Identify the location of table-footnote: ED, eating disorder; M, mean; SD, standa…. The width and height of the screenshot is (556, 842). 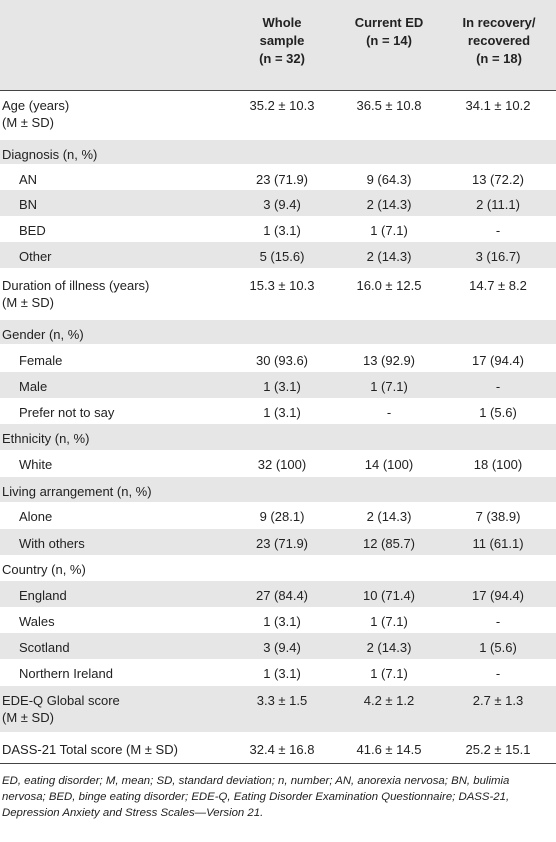
(256, 797).